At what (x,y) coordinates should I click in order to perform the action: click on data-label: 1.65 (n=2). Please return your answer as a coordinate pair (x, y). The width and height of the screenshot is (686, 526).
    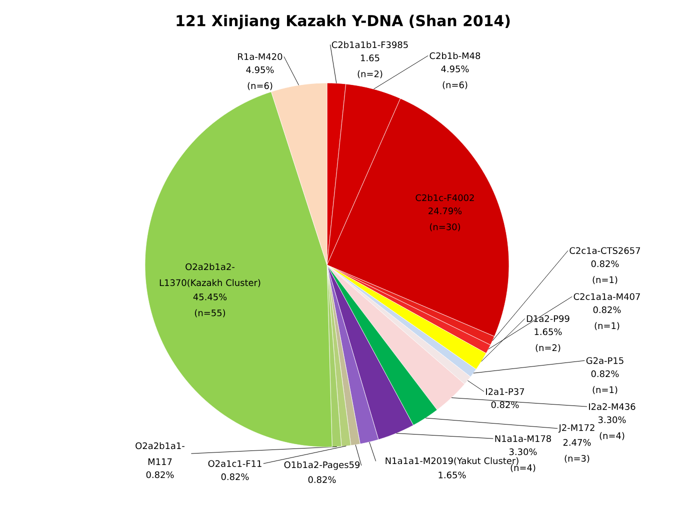
    Looking at the image, I should click on (370, 66).